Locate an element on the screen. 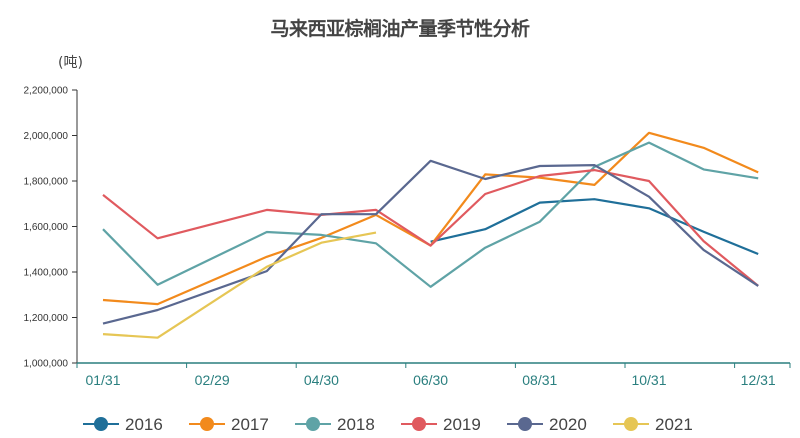 This screenshot has height=438, width=800. chart-title: 马来西亚棕榈油产量季节性分析 is located at coordinates (400, 29).